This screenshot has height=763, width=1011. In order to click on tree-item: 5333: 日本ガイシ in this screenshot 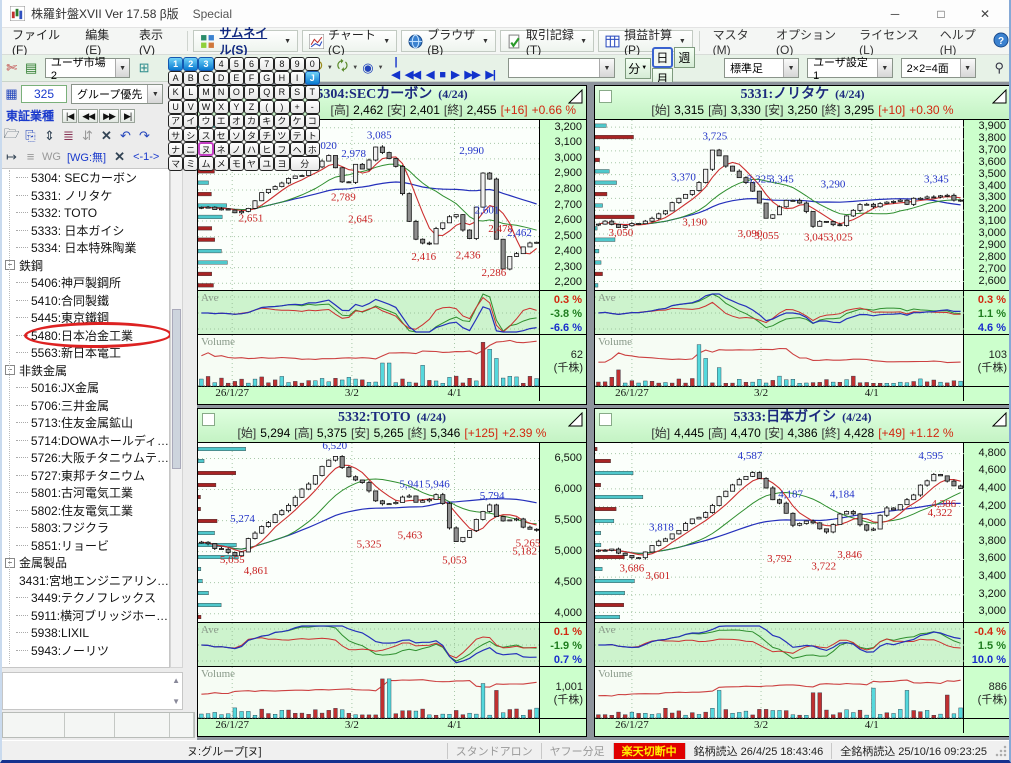, I will do `click(85, 231)`.